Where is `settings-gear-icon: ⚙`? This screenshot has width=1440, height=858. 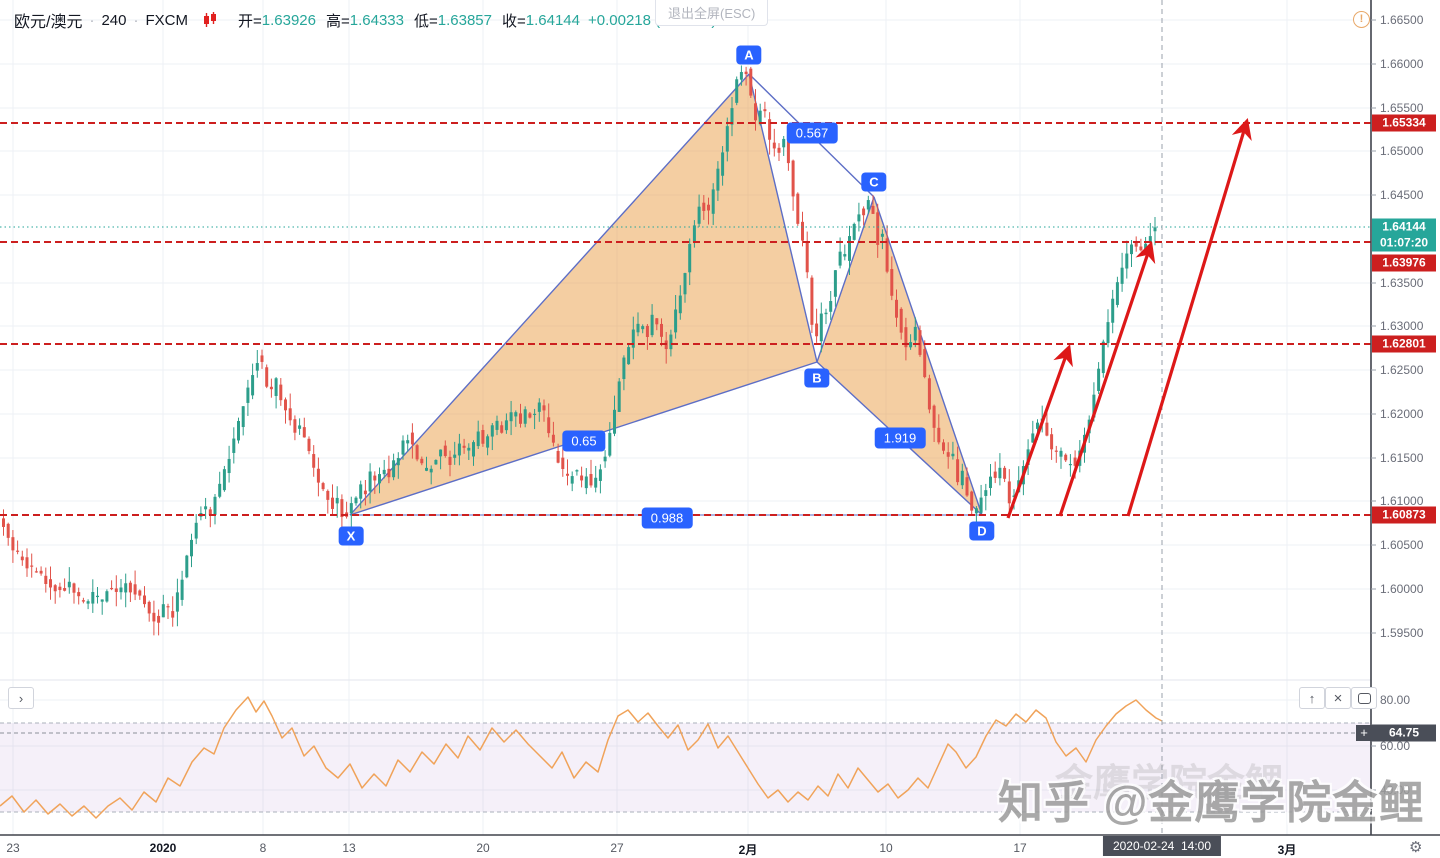
settings-gear-icon: ⚙ is located at coordinates (1416, 847).